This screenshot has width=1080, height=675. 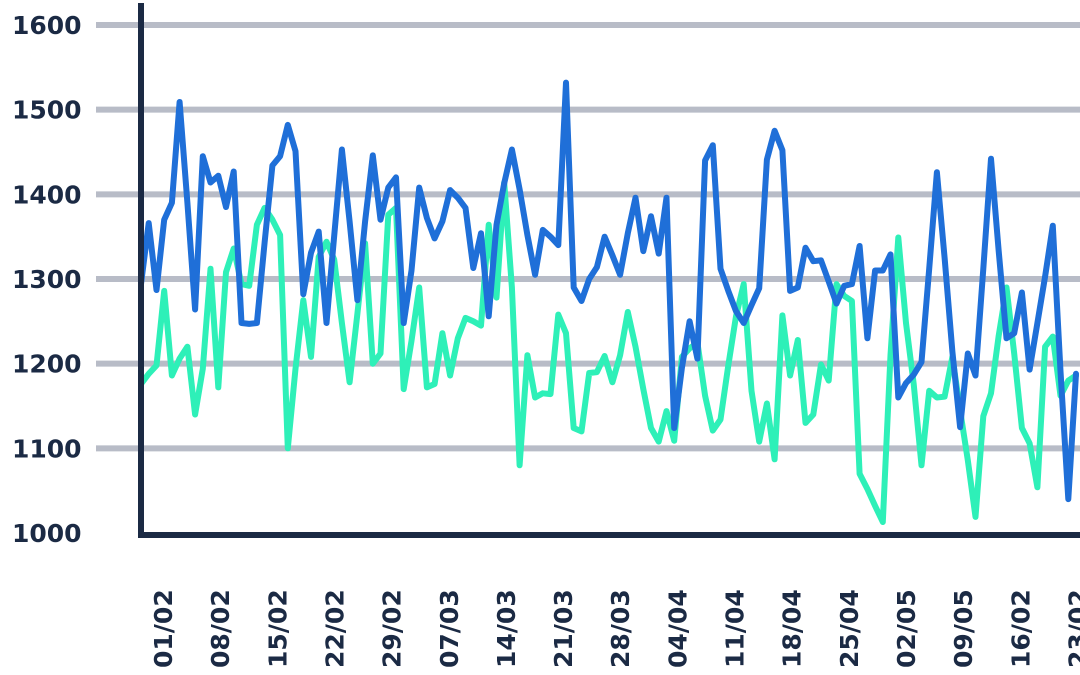 What do you see at coordinates (1020, 628) in the screenshot?
I see `x-tick-label: 16/02` at bounding box center [1020, 628].